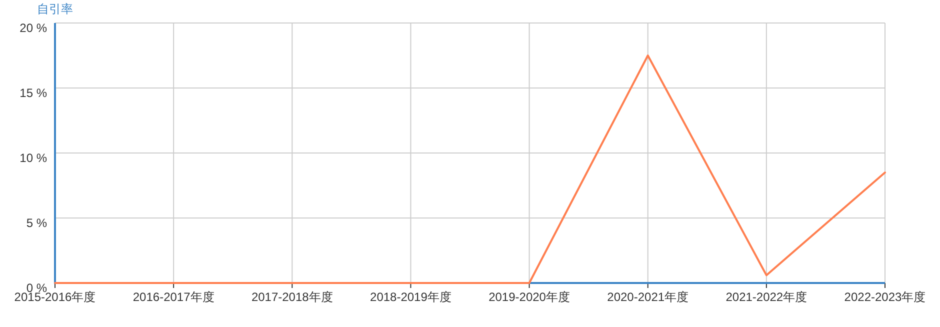 The height and width of the screenshot is (327, 940). I want to click on x-tick-label: 2021-2022年度, so click(767, 297).